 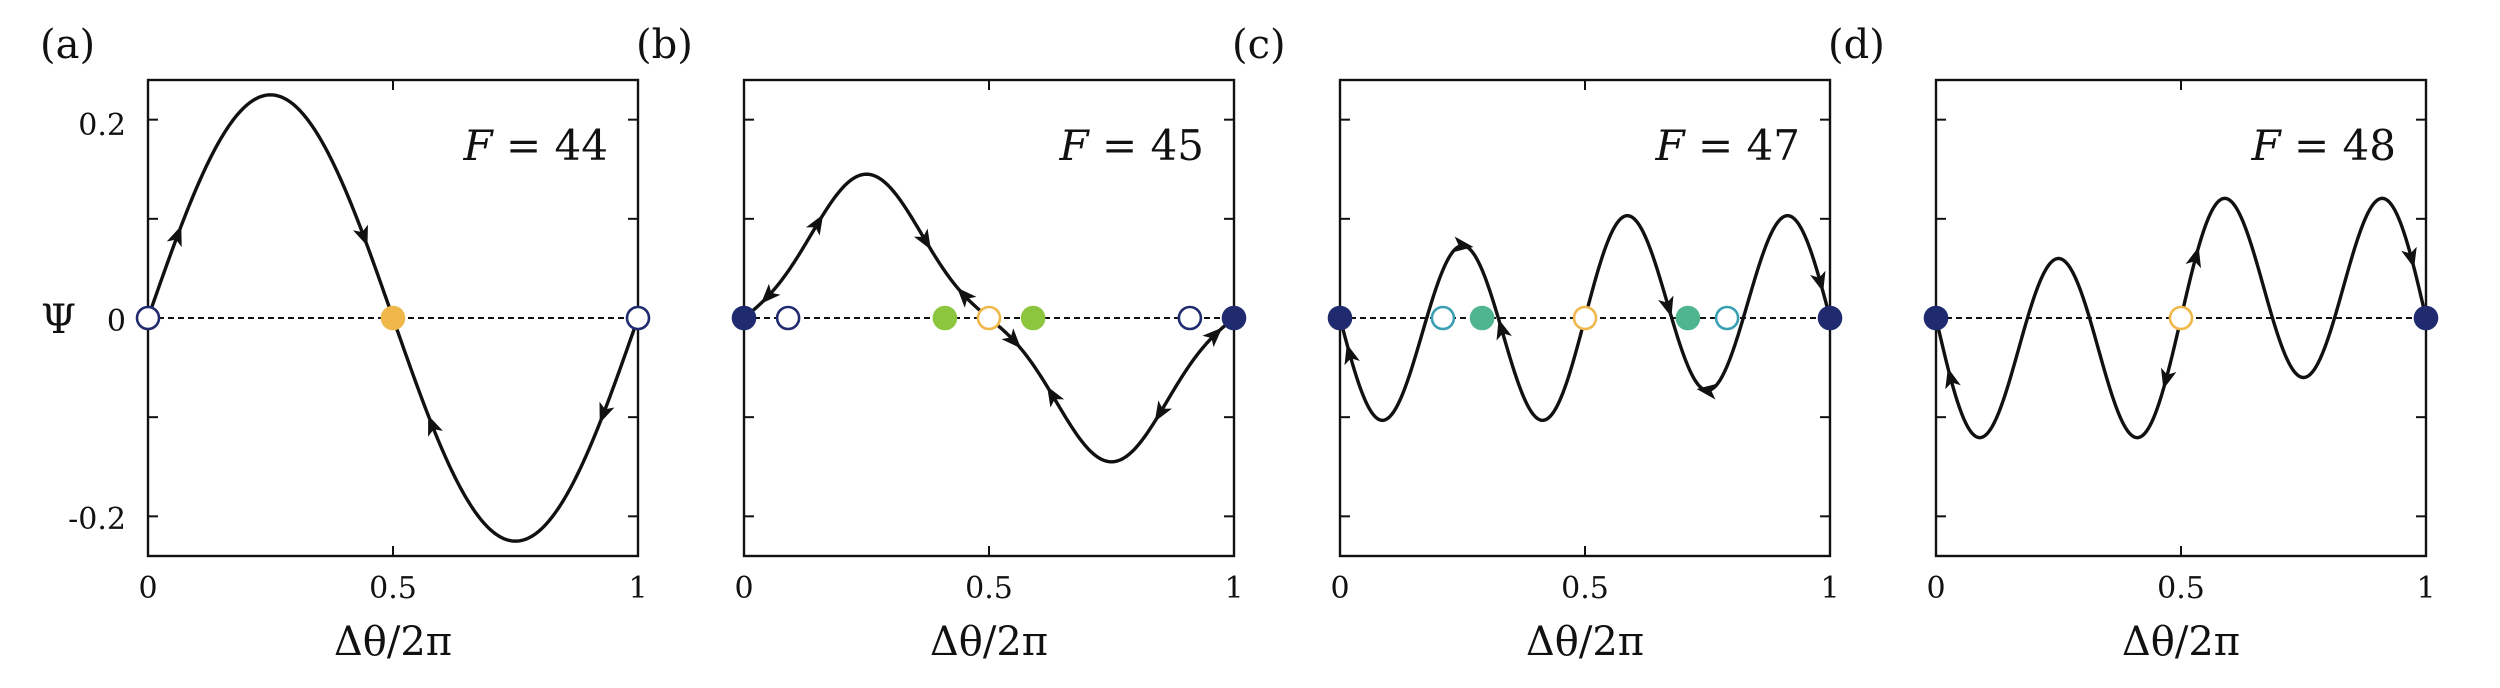 I want to click on f-annotation: F = 48, so click(x=2323, y=145).